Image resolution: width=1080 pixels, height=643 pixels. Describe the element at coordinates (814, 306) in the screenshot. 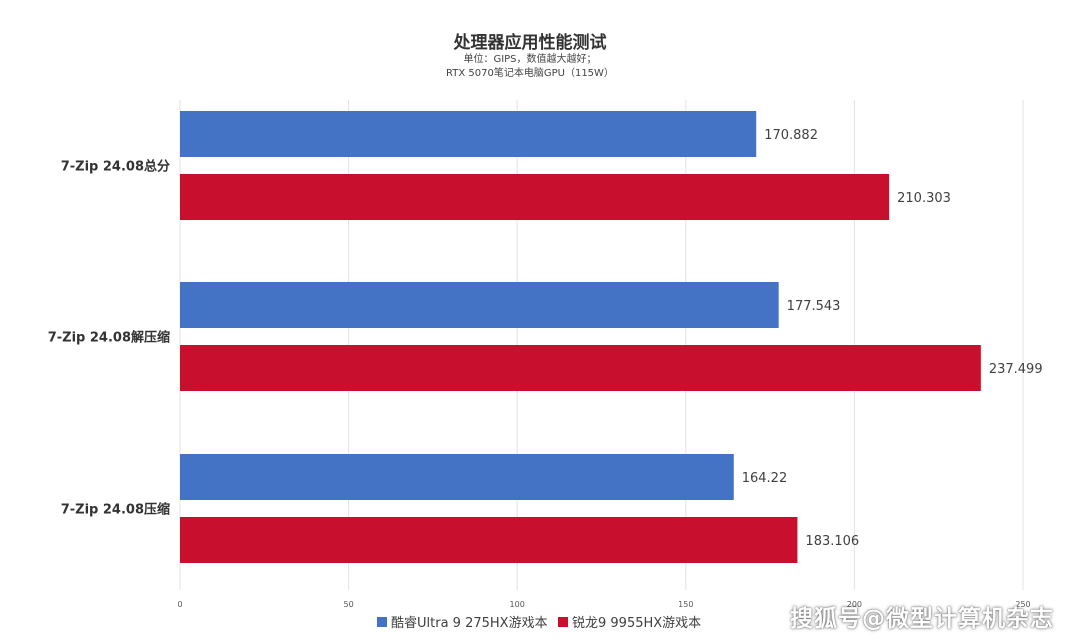

I see `data-label: 177.543` at that location.